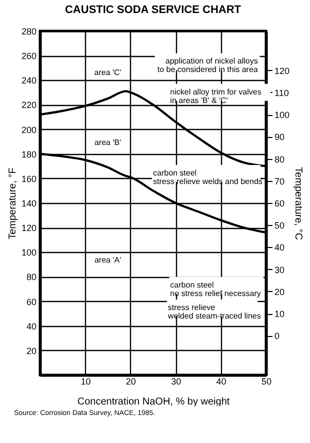  I want to click on y2-tick-label: 40, so click(279, 247).